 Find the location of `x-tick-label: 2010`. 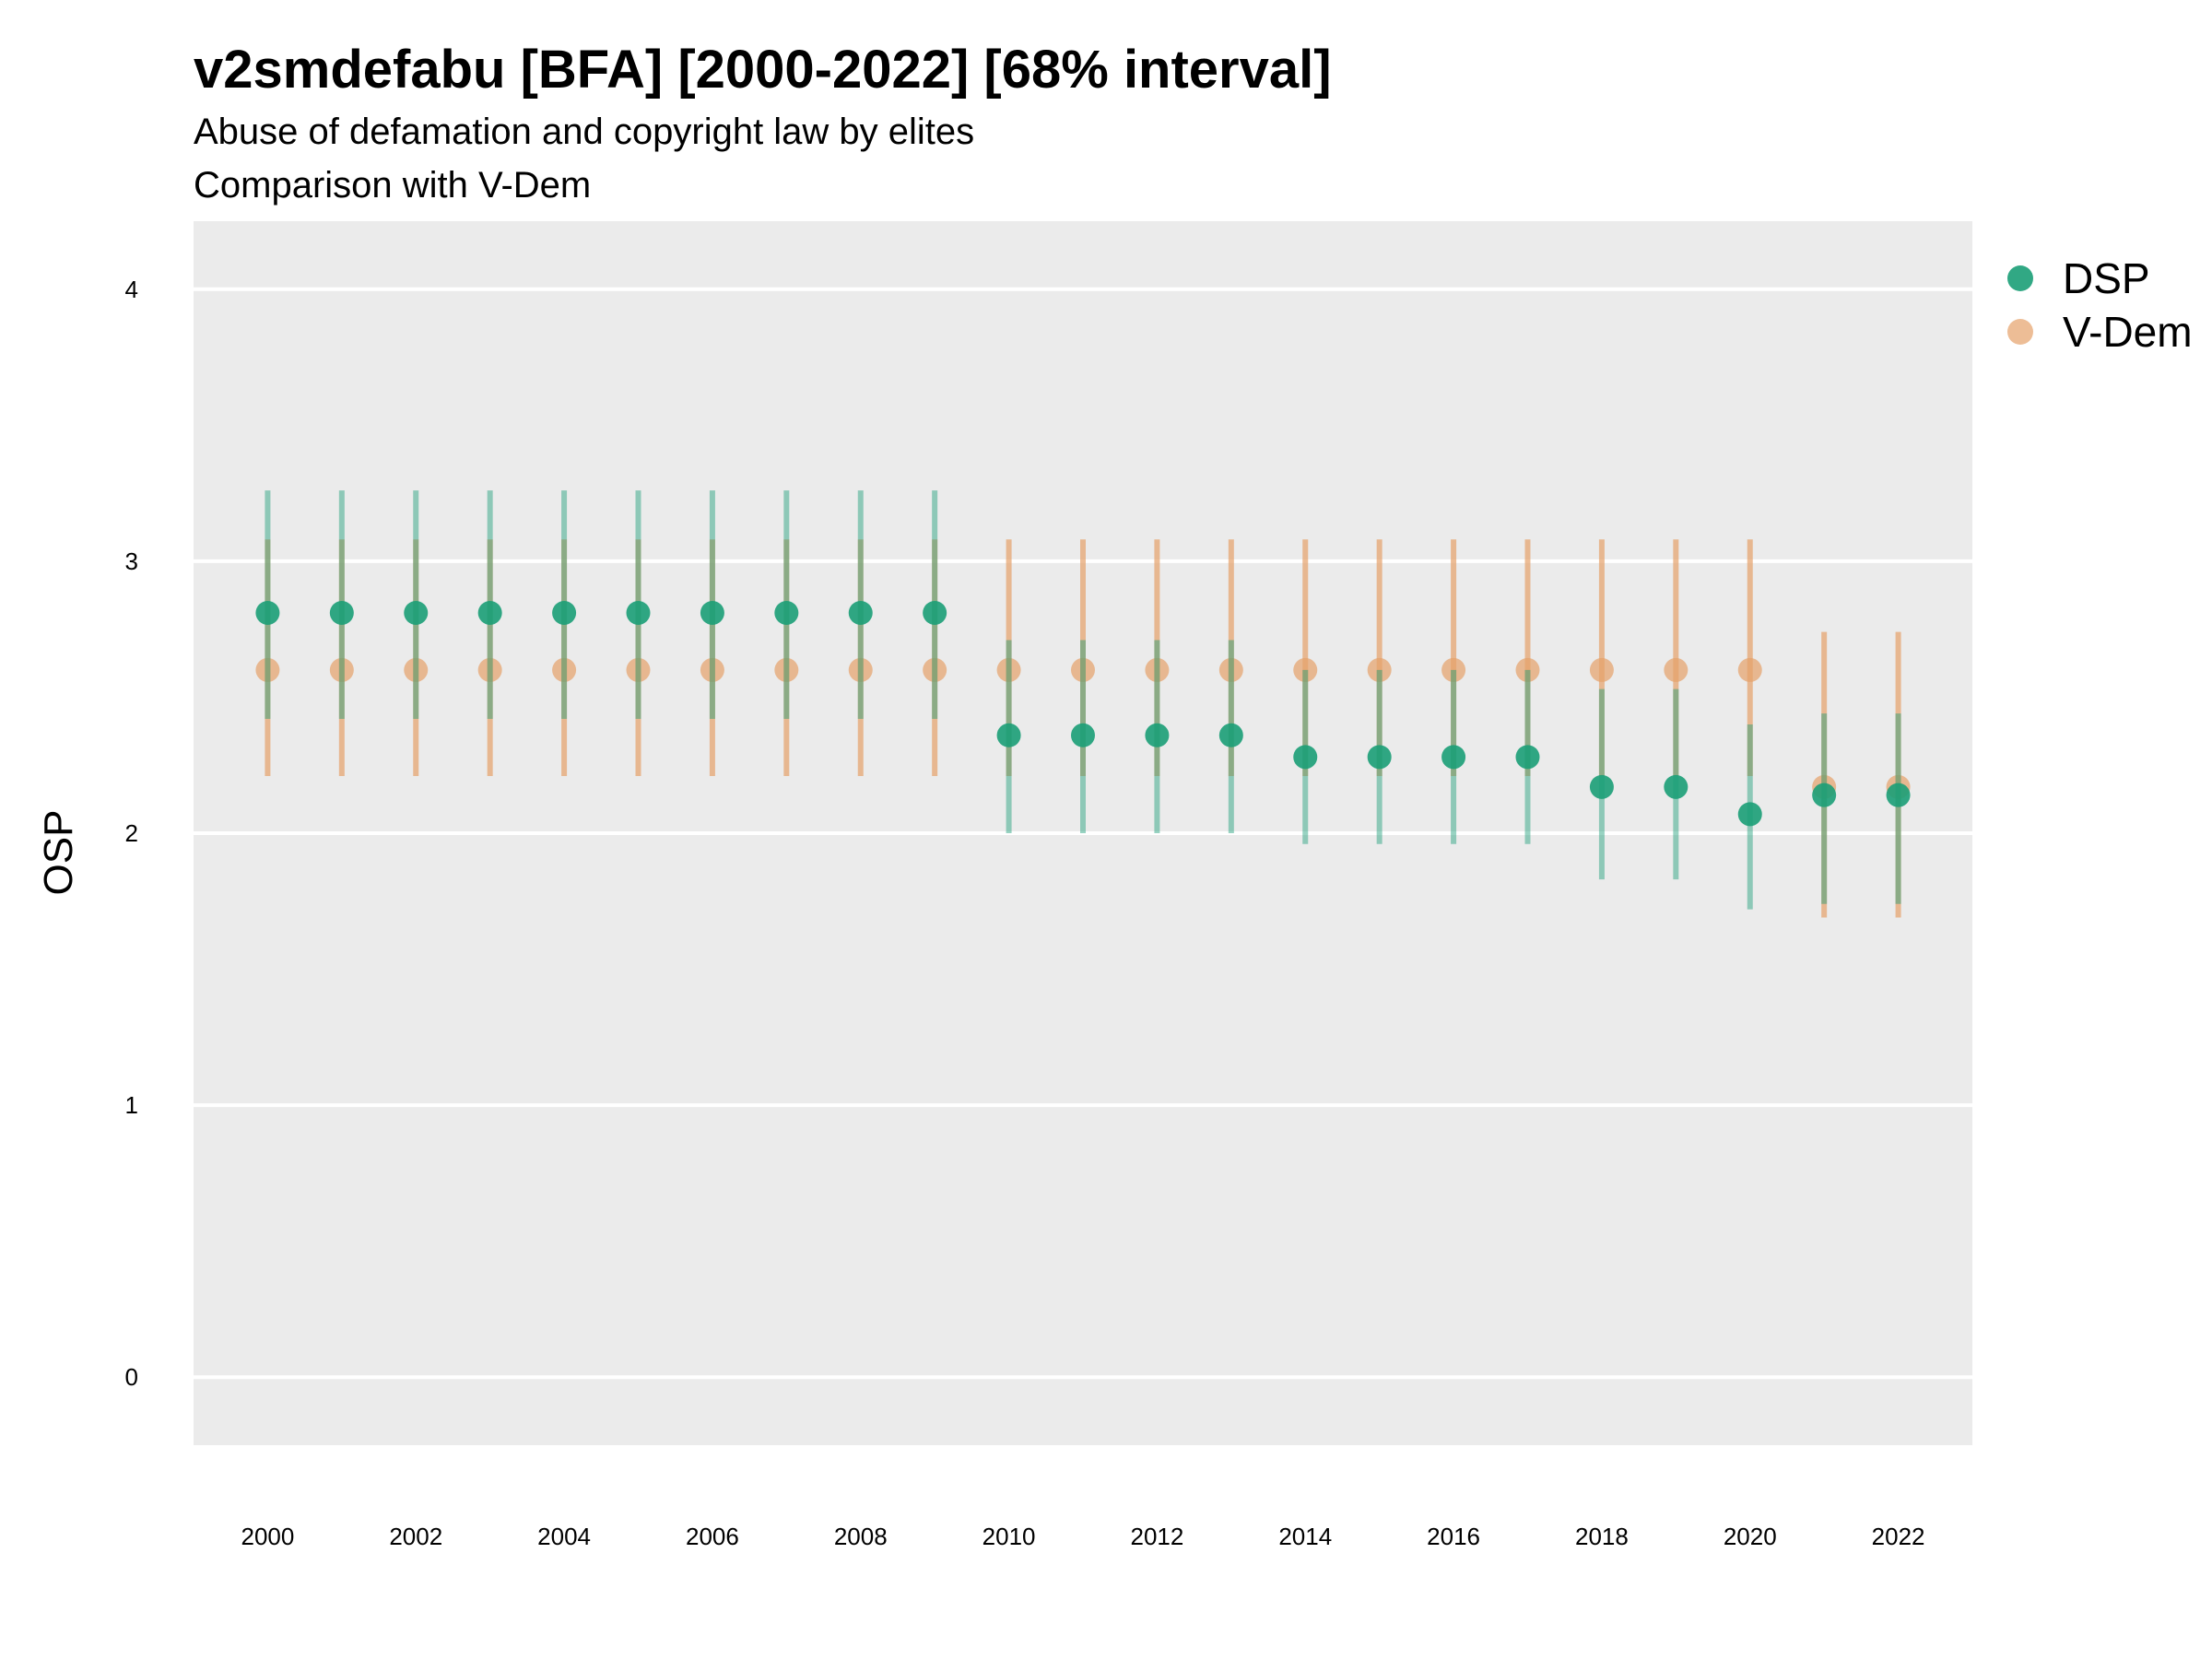

x-tick-label: 2010 is located at coordinates (1009, 1536).